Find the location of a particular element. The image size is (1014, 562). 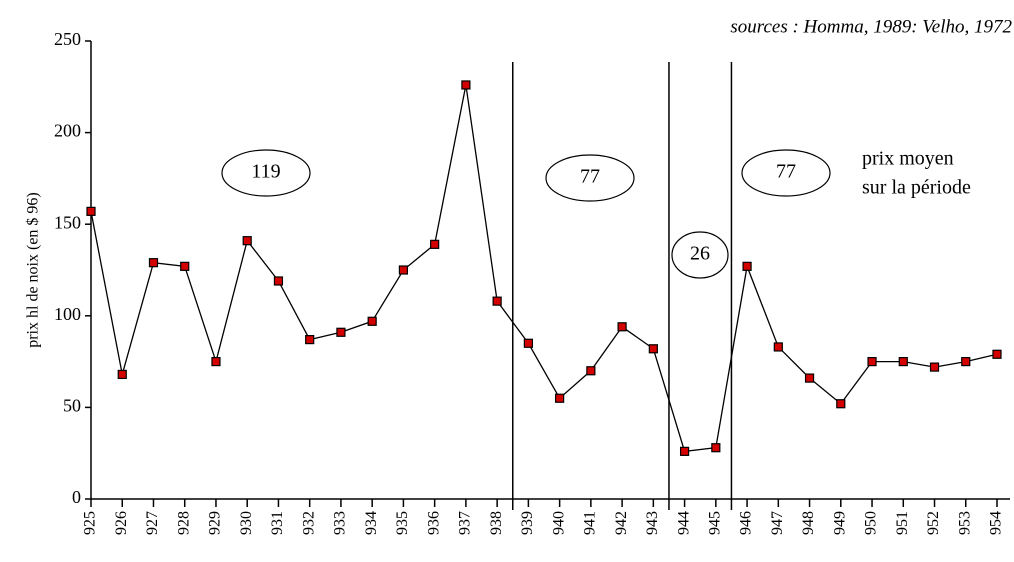

x-tick-label: 932 is located at coordinates (308, 523).